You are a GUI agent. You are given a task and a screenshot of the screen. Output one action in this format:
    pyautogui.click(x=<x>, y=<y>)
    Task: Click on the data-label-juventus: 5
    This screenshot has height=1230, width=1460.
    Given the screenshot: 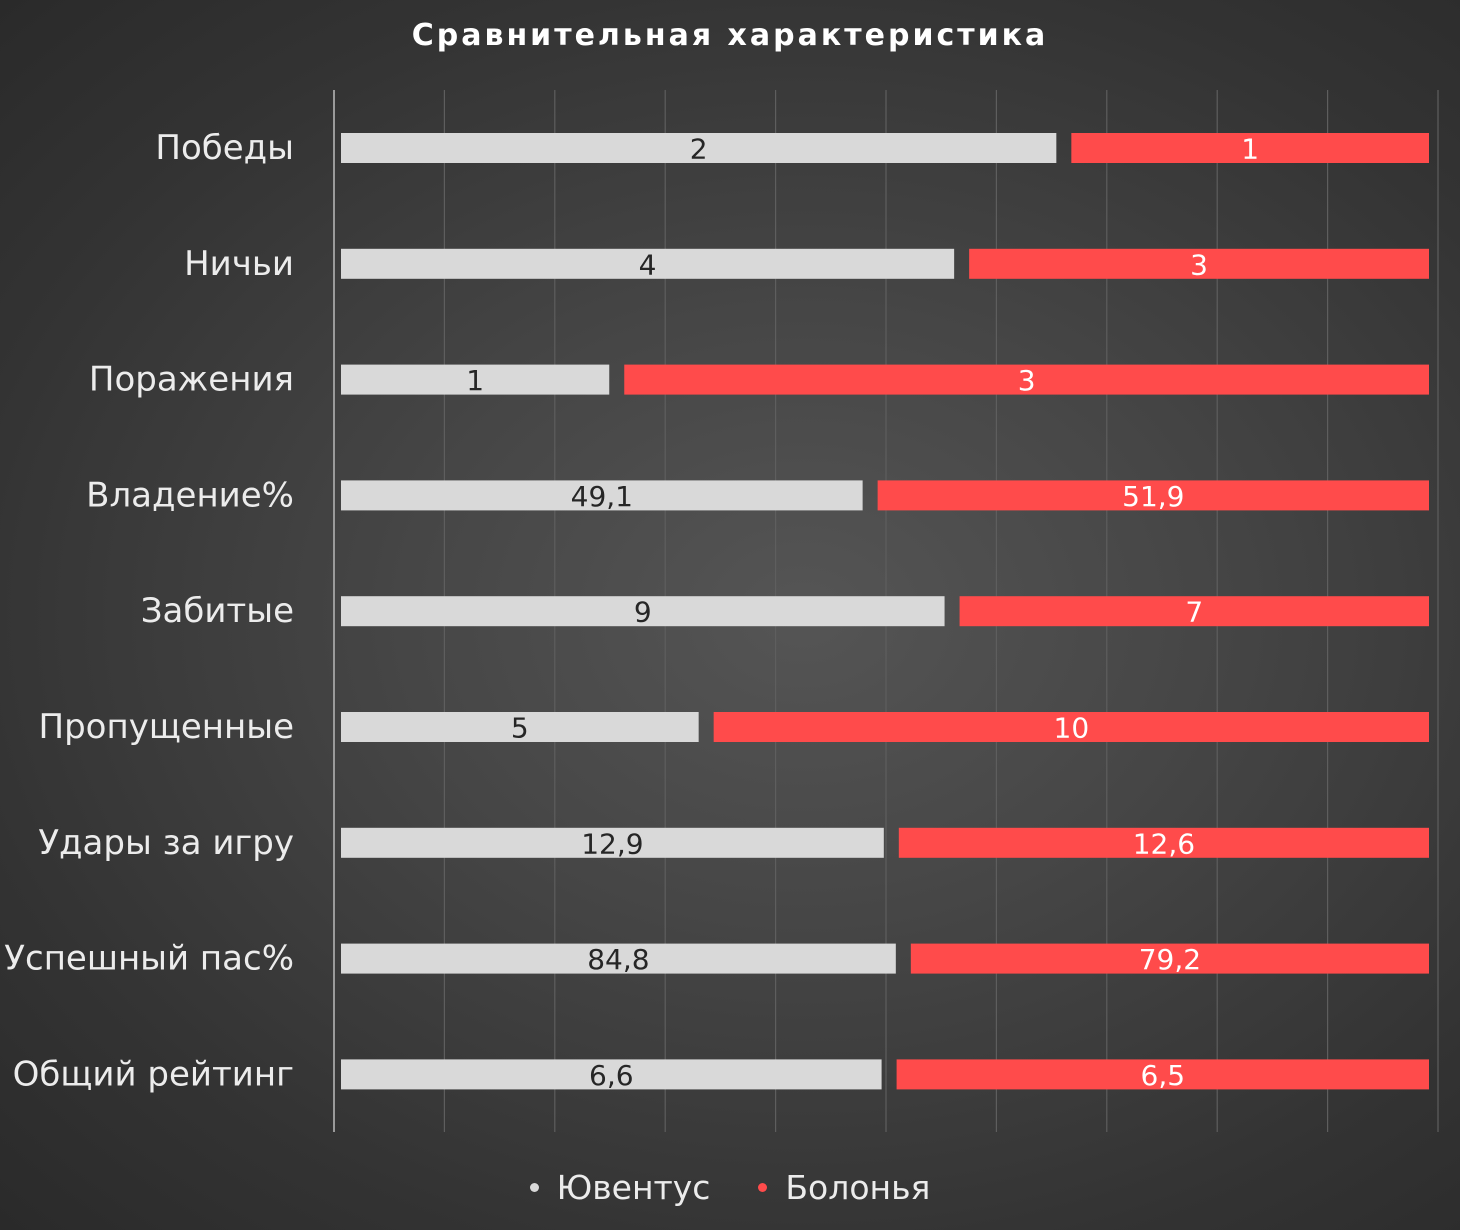 What is the action you would take?
    pyautogui.click(x=520, y=728)
    